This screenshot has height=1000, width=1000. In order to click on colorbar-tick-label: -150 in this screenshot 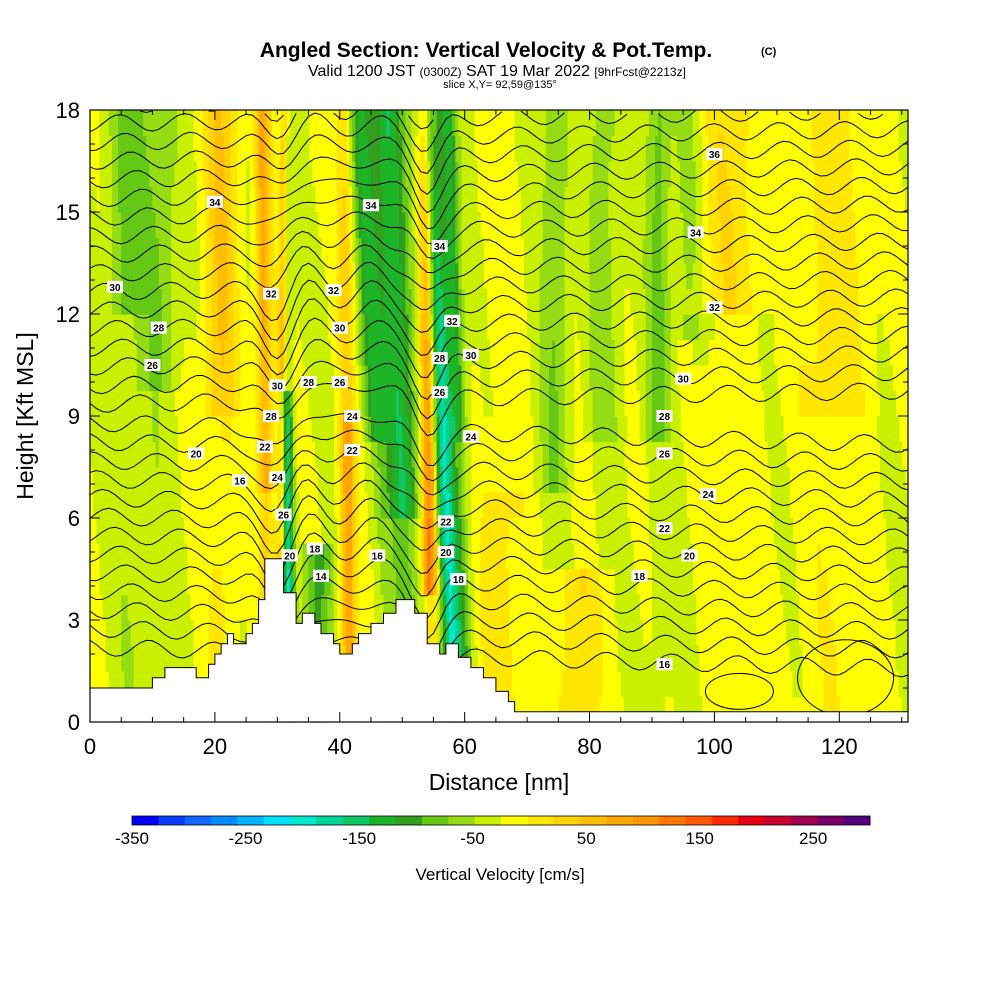, I will do `click(359, 838)`.